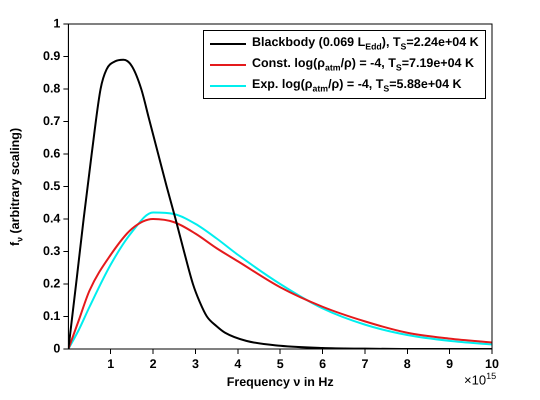 This screenshot has width=540, height=400. I want to click on y-tick-label: 0.1, so click(51, 315).